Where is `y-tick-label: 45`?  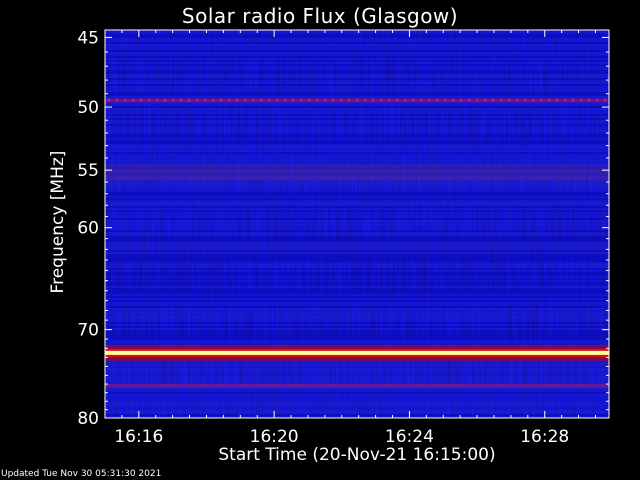
y-tick-label: 45 is located at coordinates (88, 38).